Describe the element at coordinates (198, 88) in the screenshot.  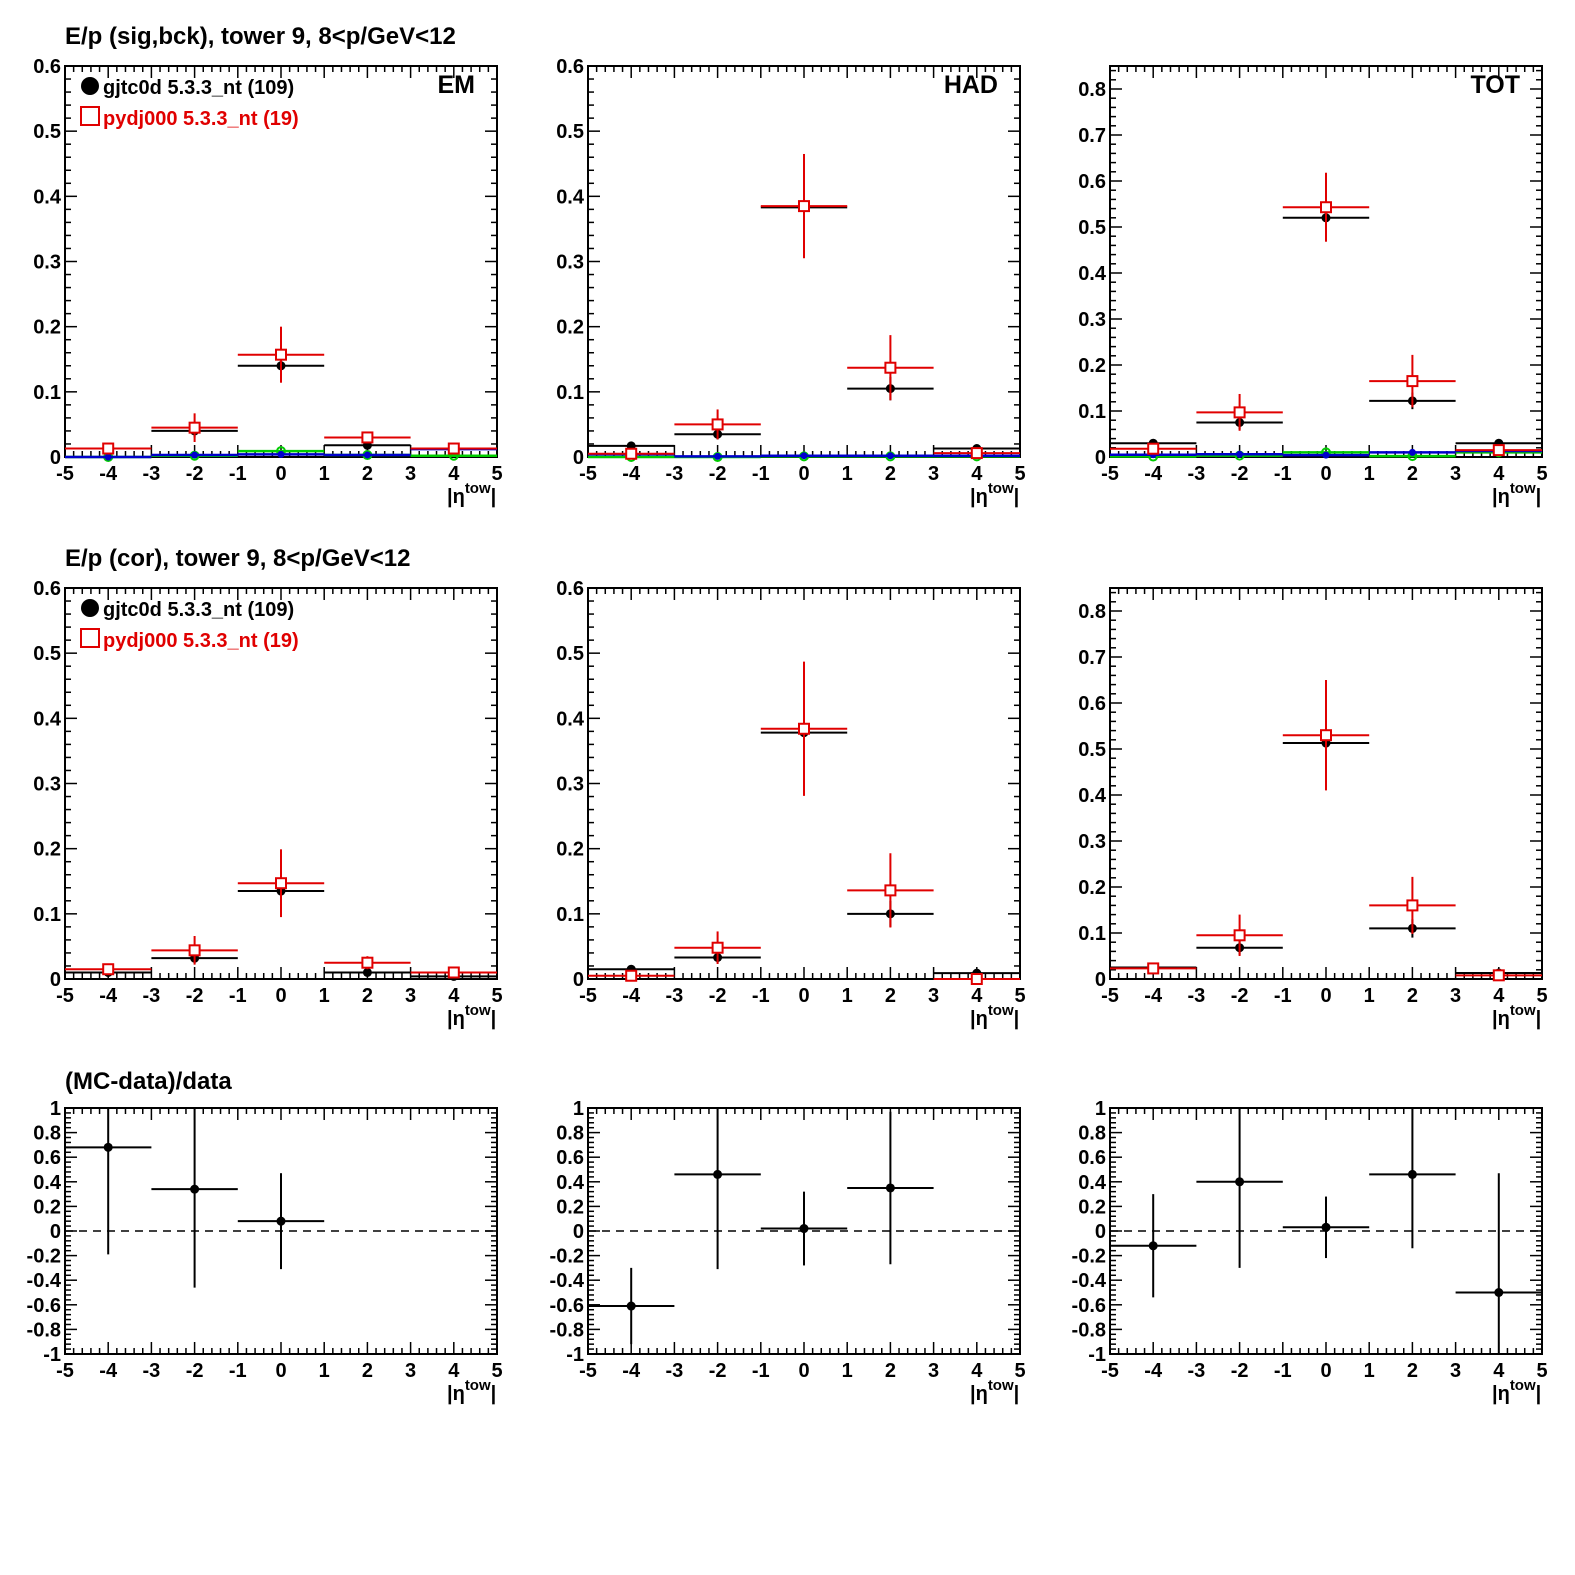
I see `legend-data-label: gjtc0d 5.3.3_nt (109)` at that location.